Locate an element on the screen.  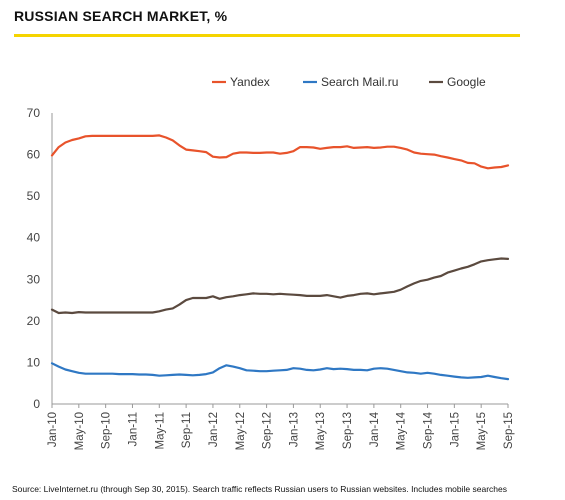
series-line-yandex is located at coordinates (280, 152).